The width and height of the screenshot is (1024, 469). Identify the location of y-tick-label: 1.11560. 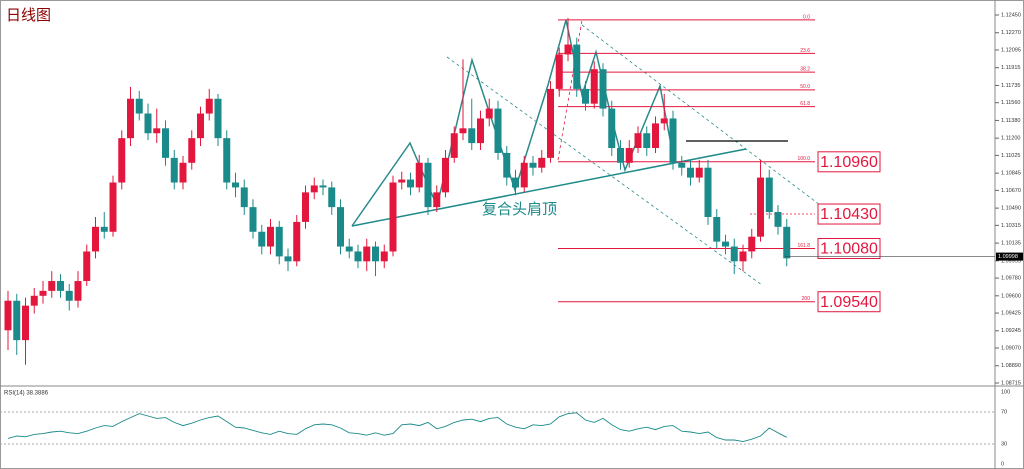
(1010, 103).